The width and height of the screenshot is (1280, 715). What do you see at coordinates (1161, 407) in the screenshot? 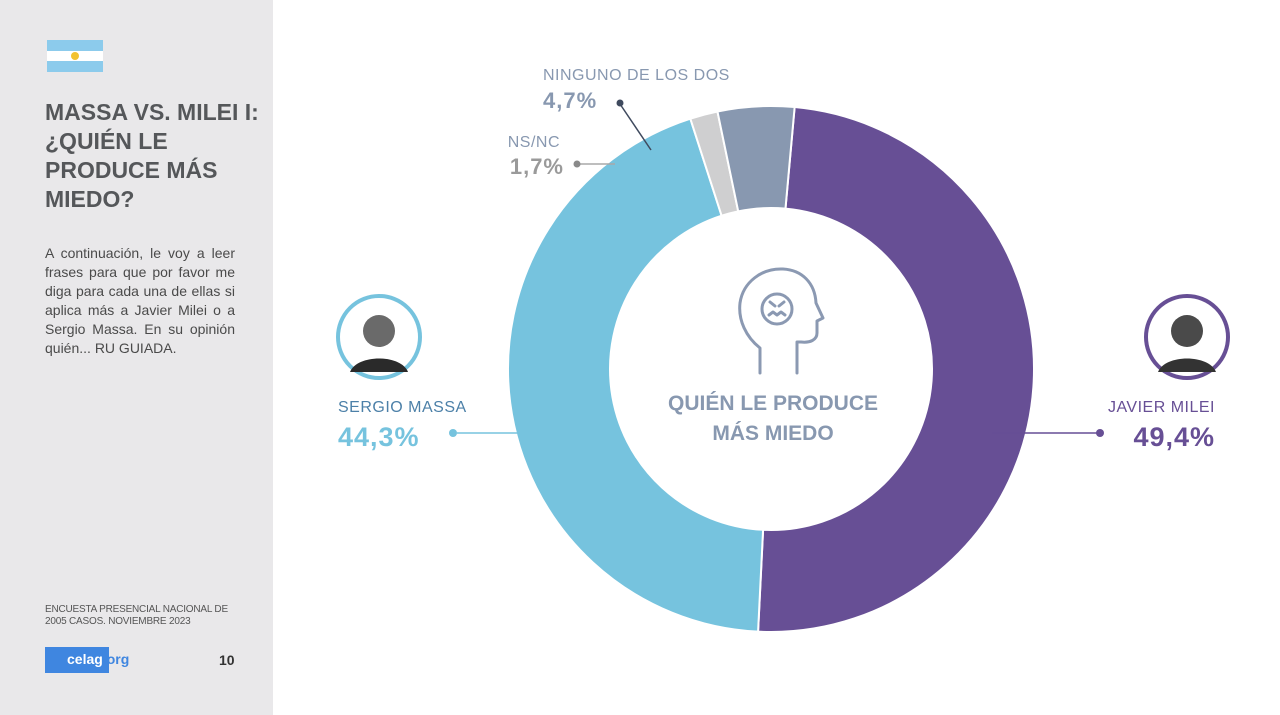
I see `slice-label-milei: JAVIER MILEI` at bounding box center [1161, 407].